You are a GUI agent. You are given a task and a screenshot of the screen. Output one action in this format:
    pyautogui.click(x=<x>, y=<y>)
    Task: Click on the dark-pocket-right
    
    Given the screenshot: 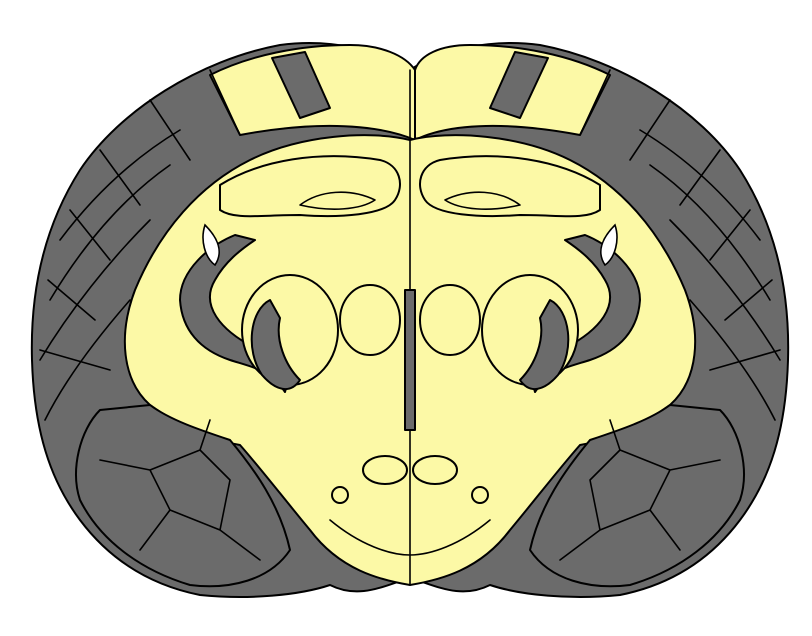 What is the action you would take?
    pyautogui.click(x=544, y=344)
    